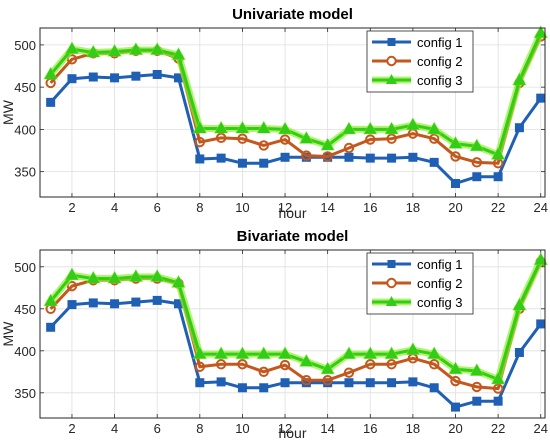 The height and width of the screenshot is (448, 550). What do you see at coordinates (25, 87) in the screenshot?
I see `y-tick-label: 450` at bounding box center [25, 87].